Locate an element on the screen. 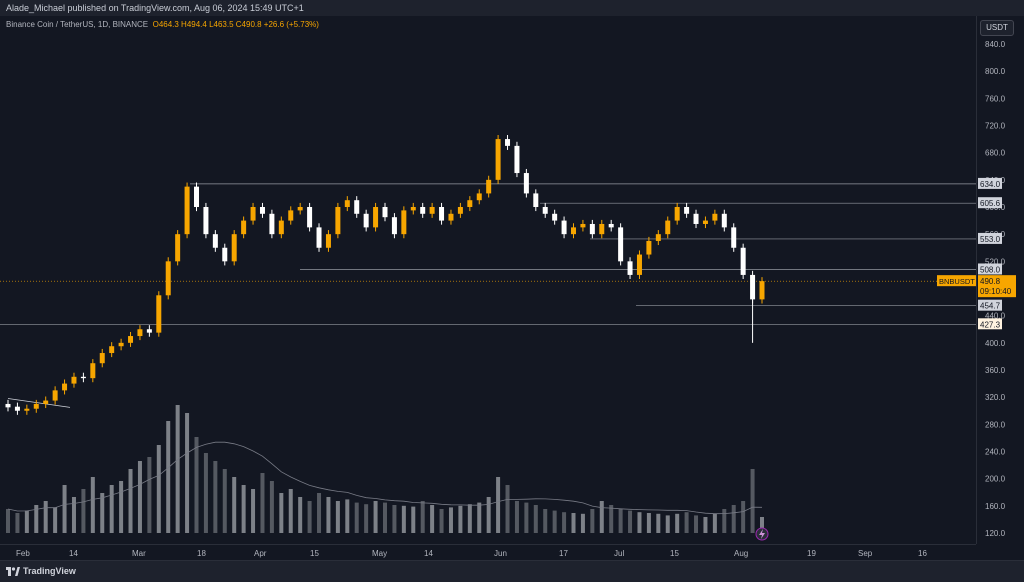  trend-line is located at coordinates (39, 403).